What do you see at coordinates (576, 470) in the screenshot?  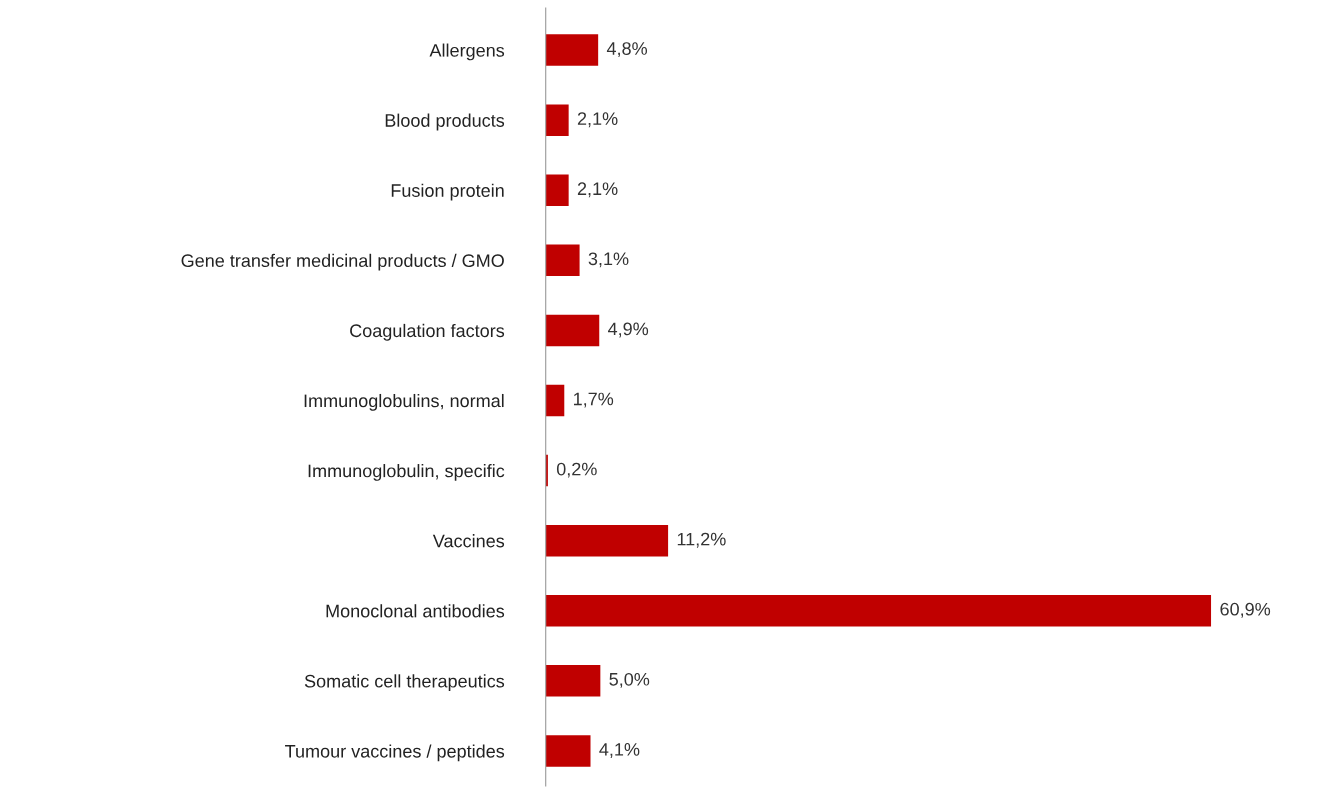 I see `data-label: 0,2%` at bounding box center [576, 470].